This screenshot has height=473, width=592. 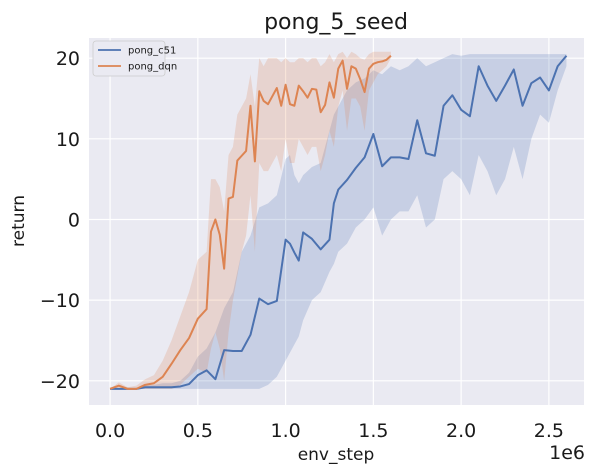 I want to click on x-tick-label: 1.5, so click(x=373, y=431).